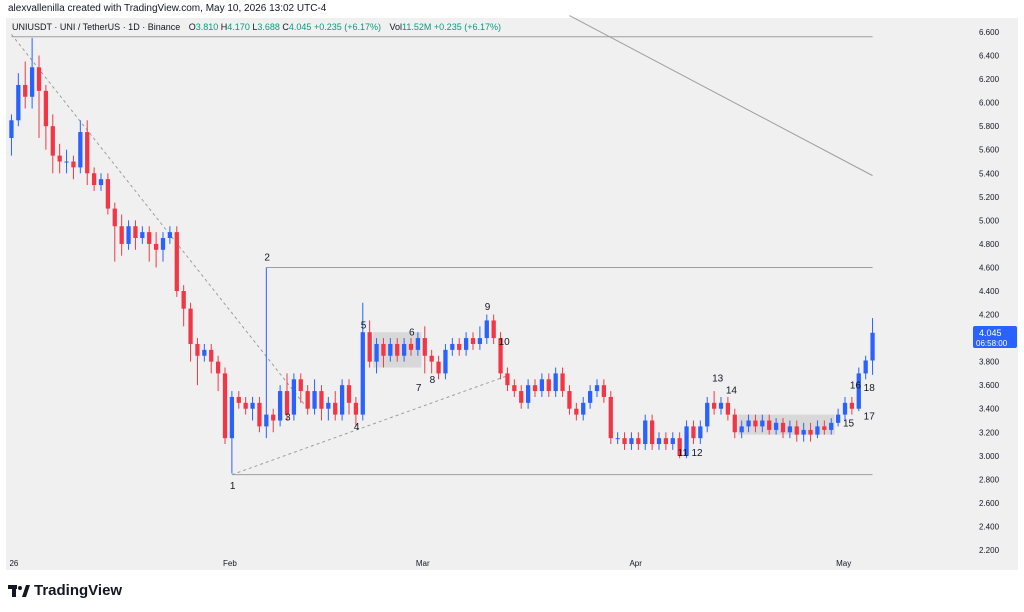 Image resolution: width=1024 pixels, height=612 pixels. I want to click on legend-close: 4.045, so click(300, 27).